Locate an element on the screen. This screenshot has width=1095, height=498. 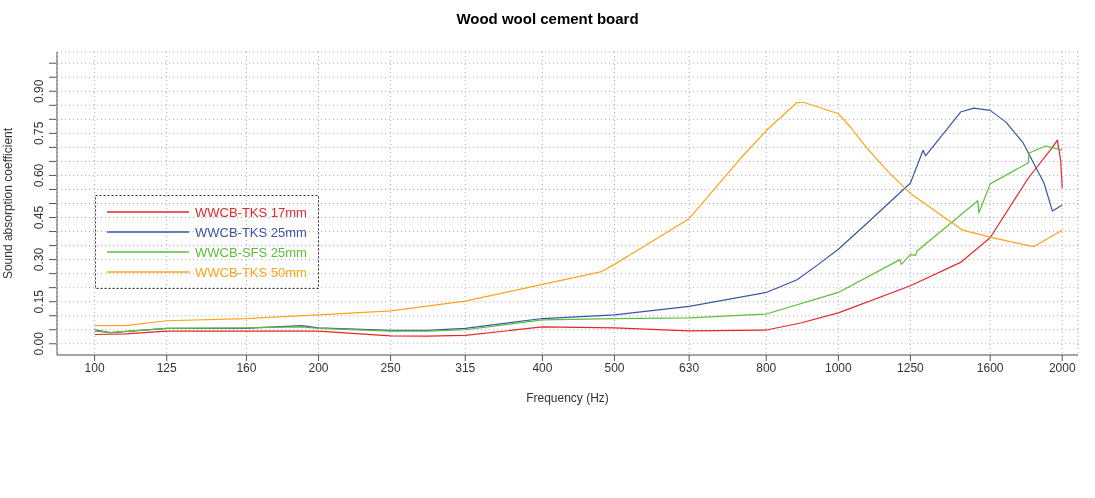
y-tick-label: 0.90 is located at coordinates (39, 91).